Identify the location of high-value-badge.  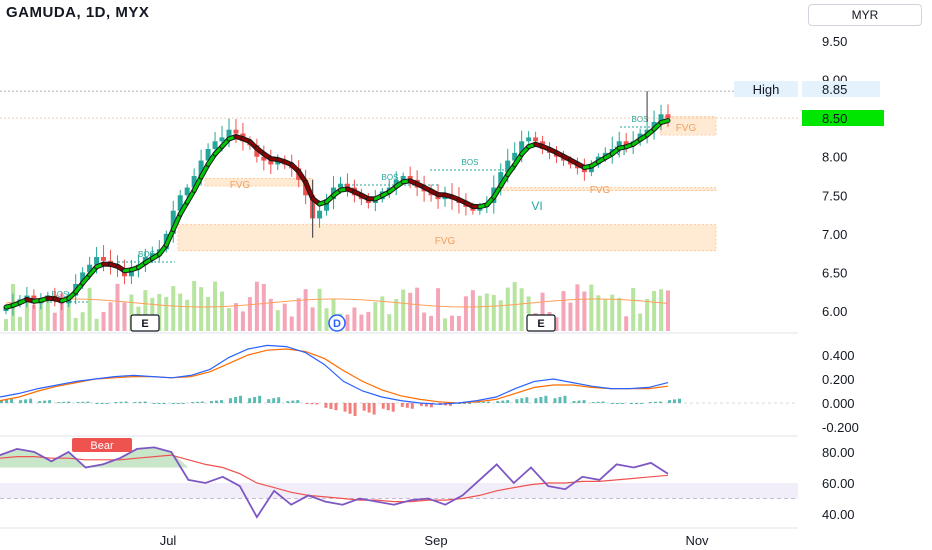
(841, 89).